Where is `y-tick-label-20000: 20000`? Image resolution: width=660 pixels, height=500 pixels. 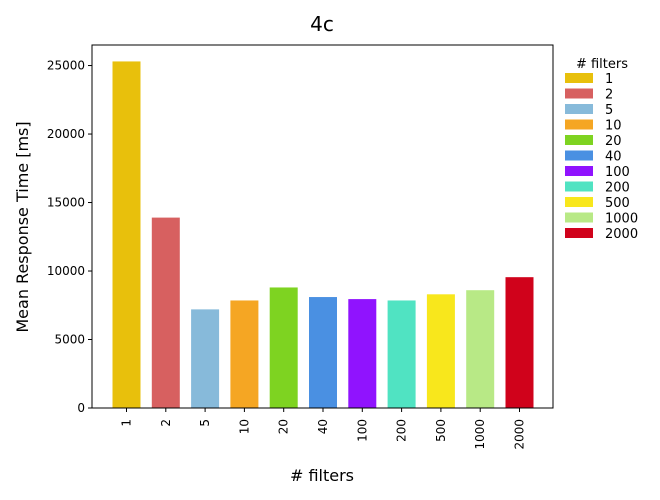 y-tick-label-20000: 20000 is located at coordinates (66, 134).